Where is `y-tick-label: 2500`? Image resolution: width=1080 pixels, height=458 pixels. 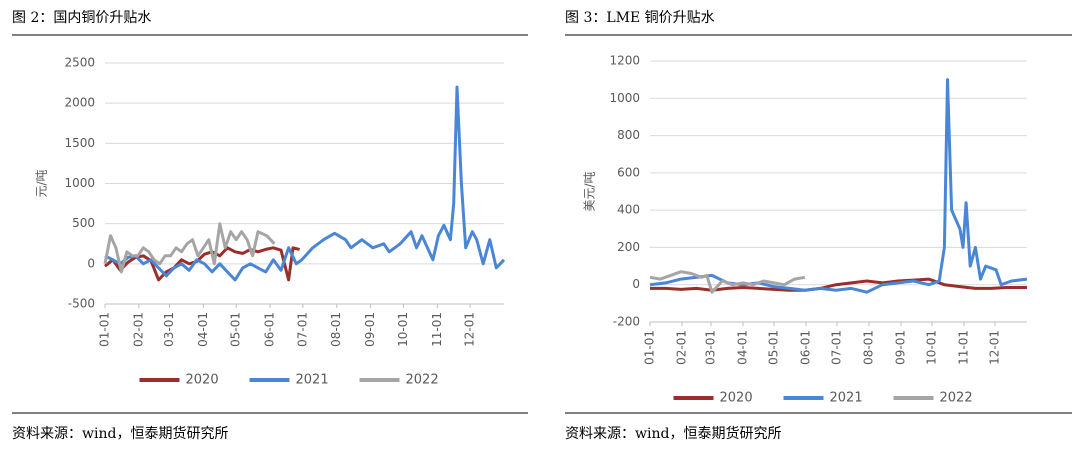
y-tick-label: 2500 is located at coordinates (79, 63).